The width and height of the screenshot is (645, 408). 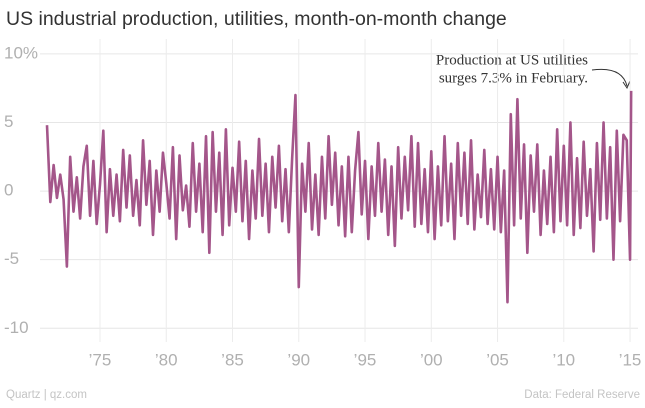 What do you see at coordinates (431, 359) in the screenshot?
I see `x-tick-label: ’00` at bounding box center [431, 359].